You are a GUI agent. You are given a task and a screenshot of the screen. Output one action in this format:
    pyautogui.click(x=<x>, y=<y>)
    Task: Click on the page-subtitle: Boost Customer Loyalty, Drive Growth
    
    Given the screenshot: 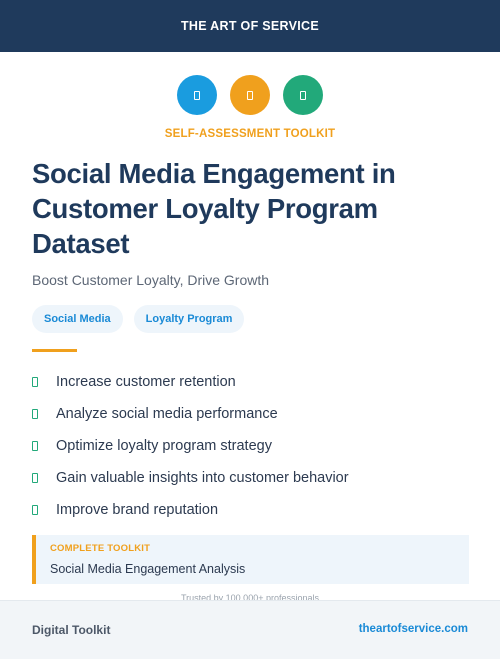 What is the action you would take?
    pyautogui.click(x=151, y=280)
    